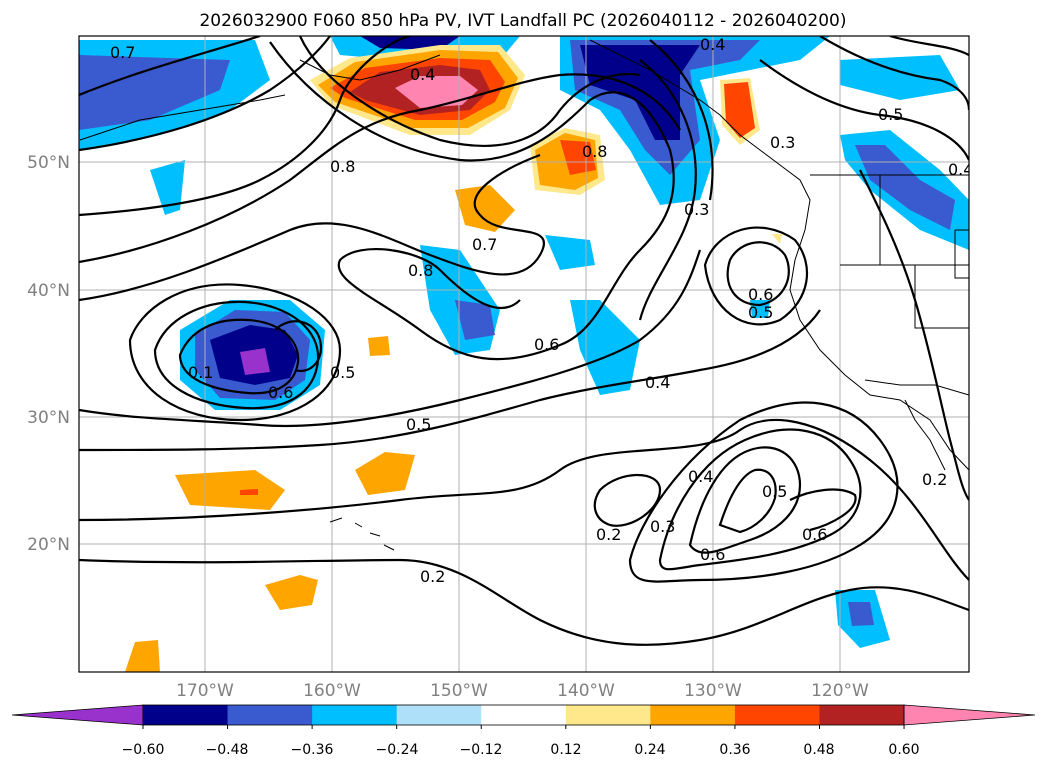 This screenshot has width=1047, height=765. What do you see at coordinates (48, 163) in the screenshot?
I see `lat-label: 50°N` at bounding box center [48, 163].